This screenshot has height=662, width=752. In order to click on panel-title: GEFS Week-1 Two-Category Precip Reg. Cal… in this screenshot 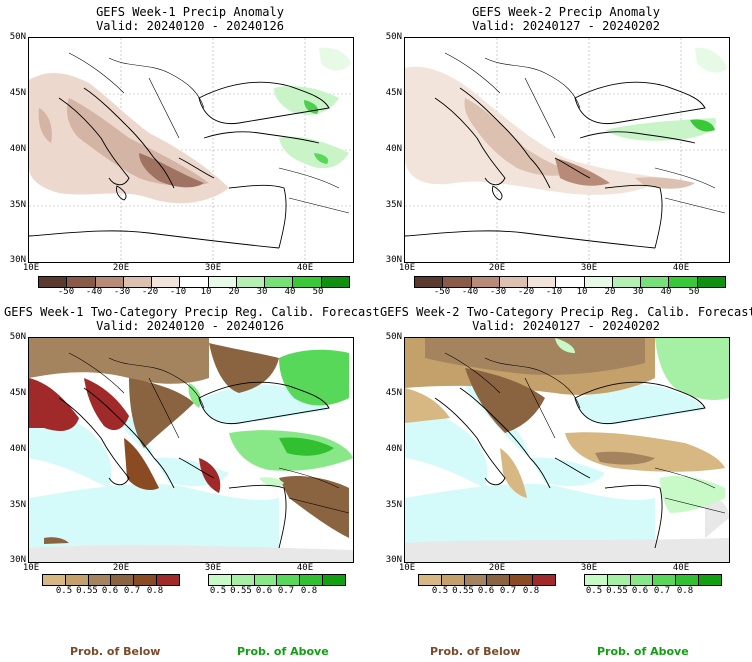, I will do `click(192, 312)`.